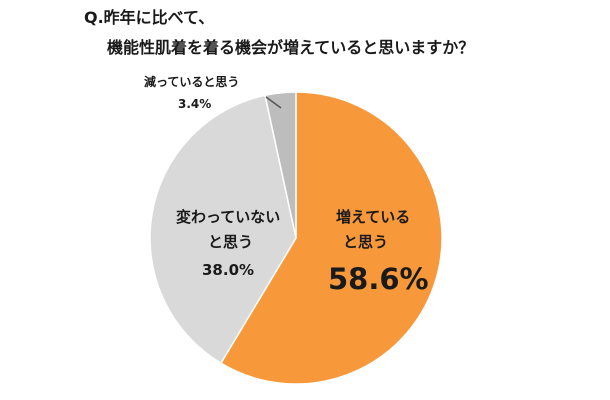 The image size is (610, 400). Describe the element at coordinates (365, 242) in the screenshot. I see `label-increase-line2: と思う` at that location.